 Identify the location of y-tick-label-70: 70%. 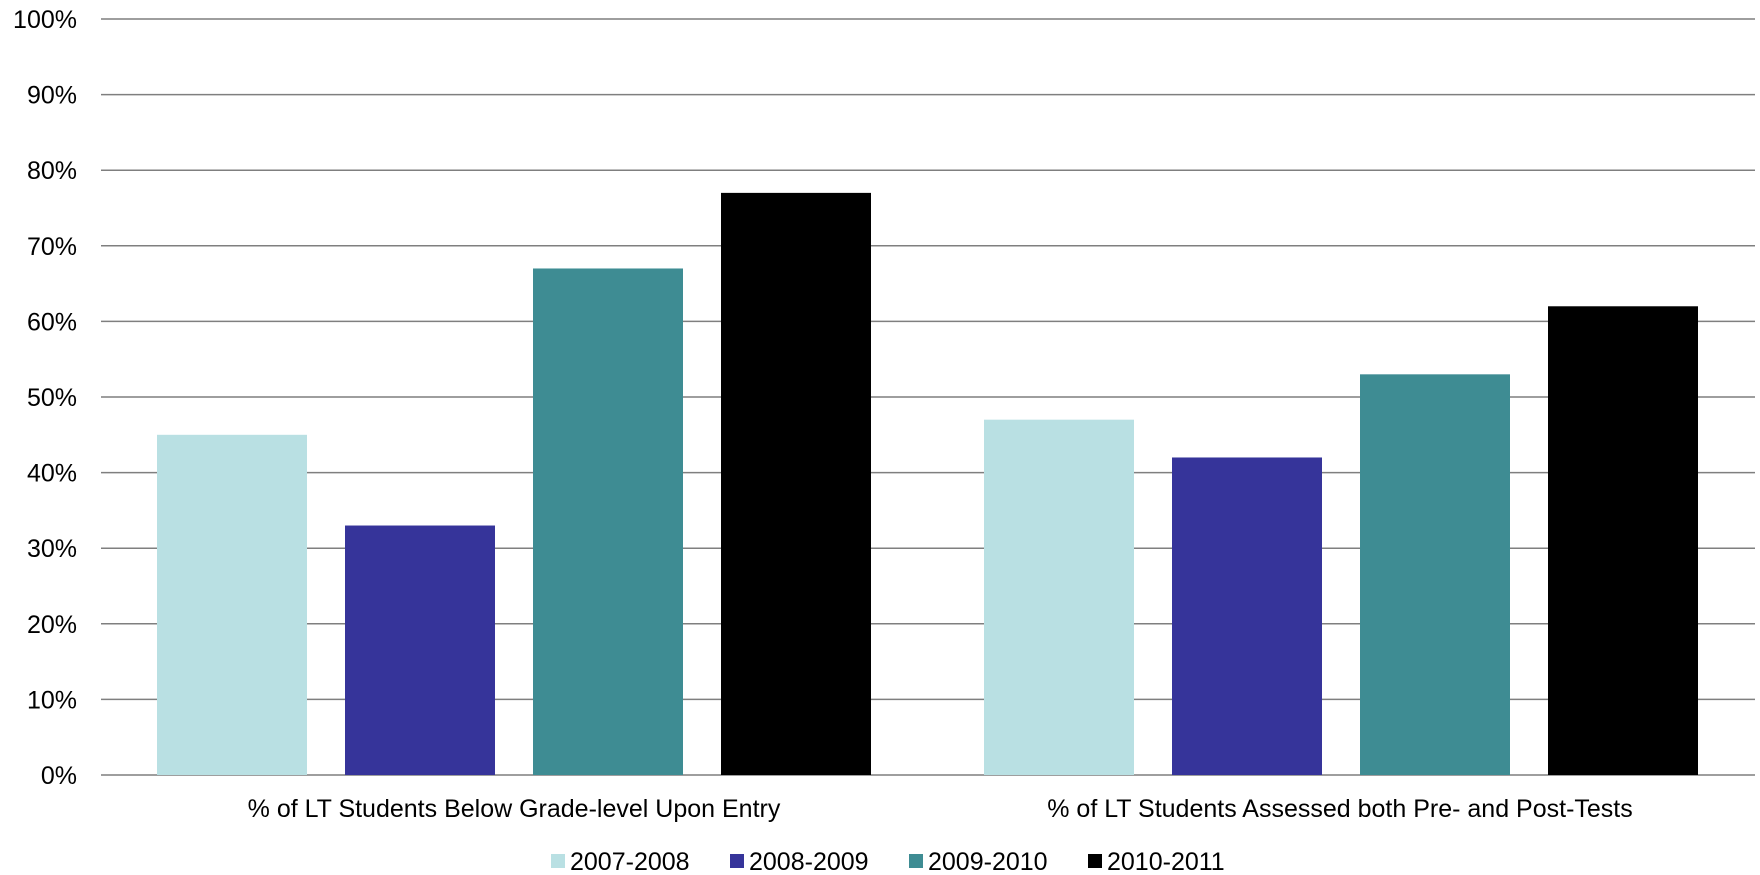
(52, 247).